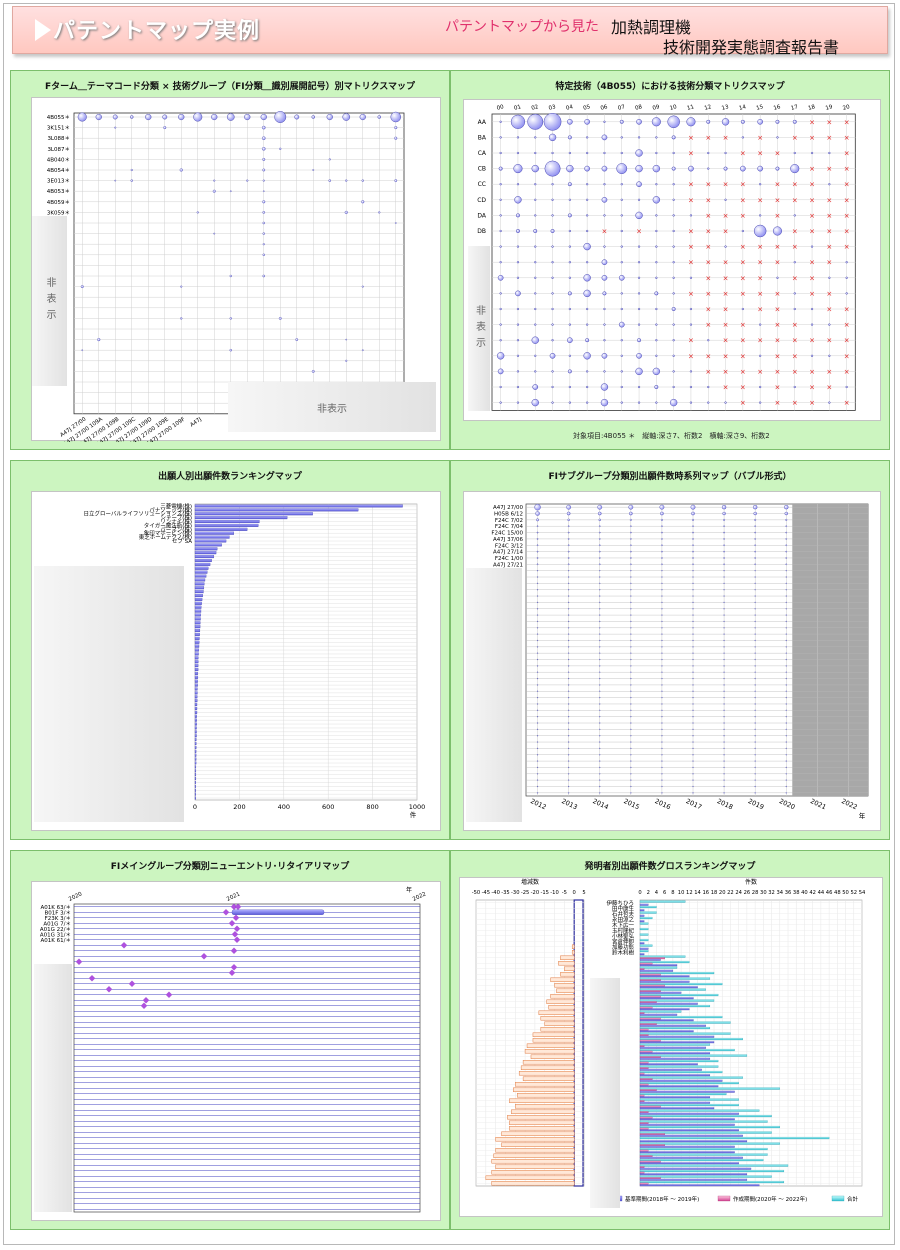 The width and height of the screenshot is (900, 1250). What do you see at coordinates (623, 941) in the screenshot?
I see `category-label: 宮倉伸即` at bounding box center [623, 941].